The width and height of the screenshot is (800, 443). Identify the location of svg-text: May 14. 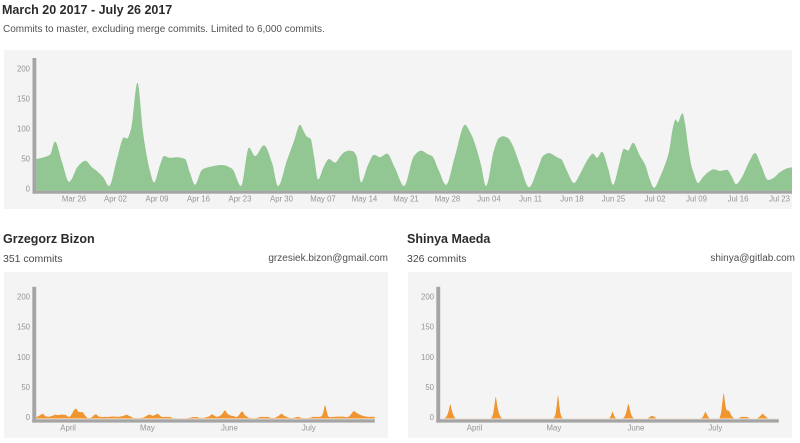
(365, 198).